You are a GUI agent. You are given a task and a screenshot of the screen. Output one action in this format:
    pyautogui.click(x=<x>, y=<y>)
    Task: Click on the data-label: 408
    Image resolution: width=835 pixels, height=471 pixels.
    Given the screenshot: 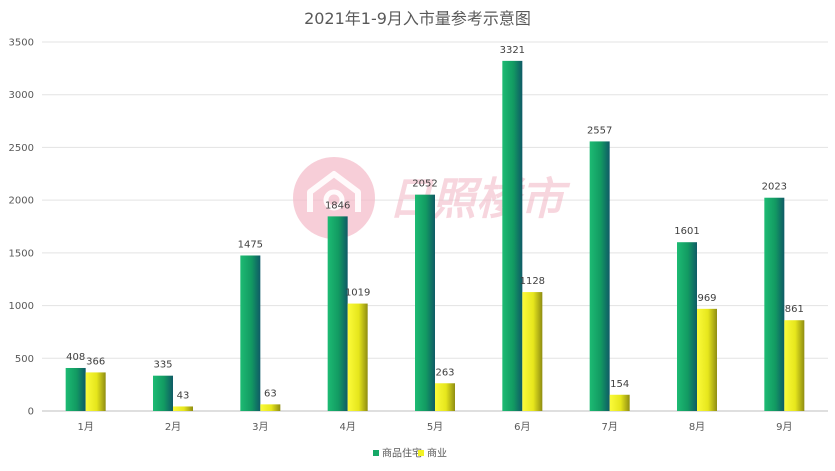 What is the action you would take?
    pyautogui.click(x=75, y=357)
    